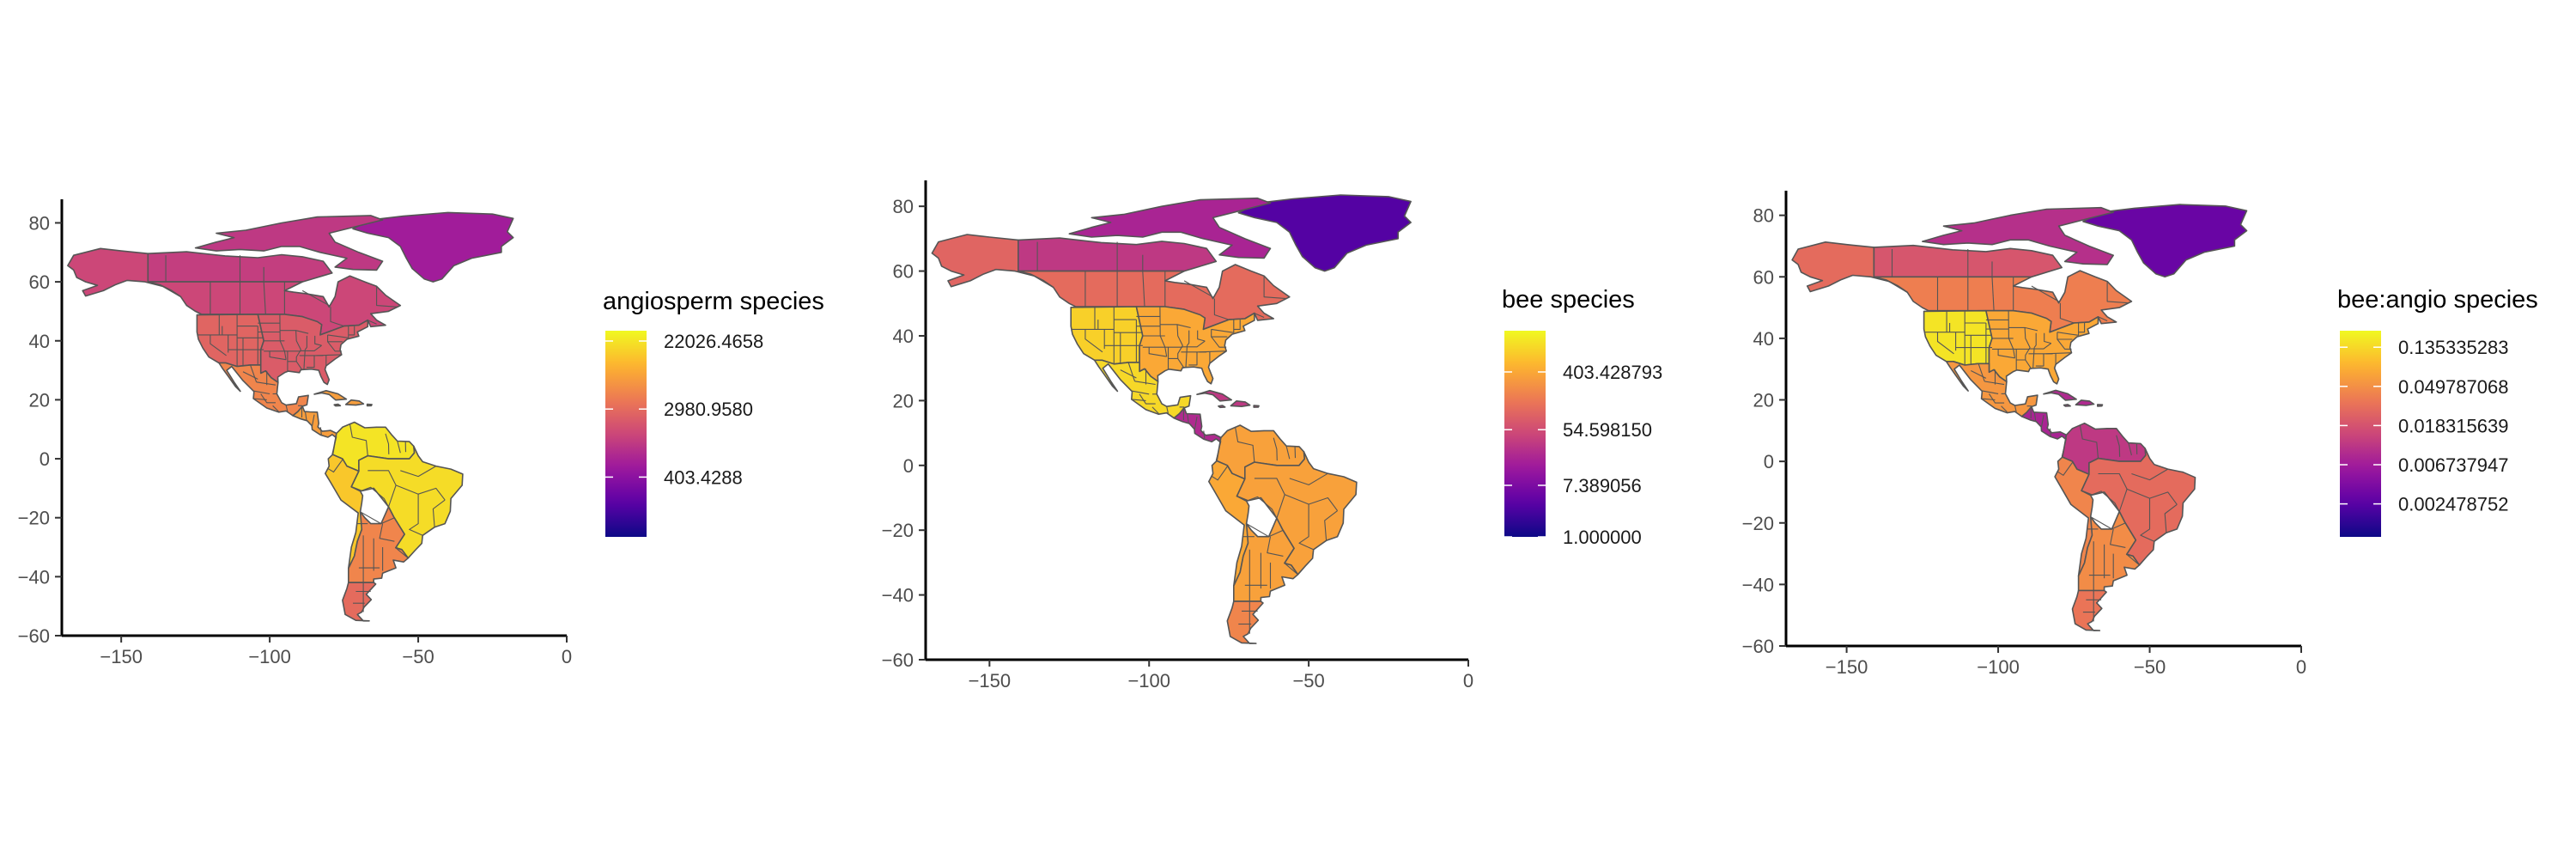 The height and width of the screenshot is (859, 2576). I want to click on region-puerto, so click(369, 405).